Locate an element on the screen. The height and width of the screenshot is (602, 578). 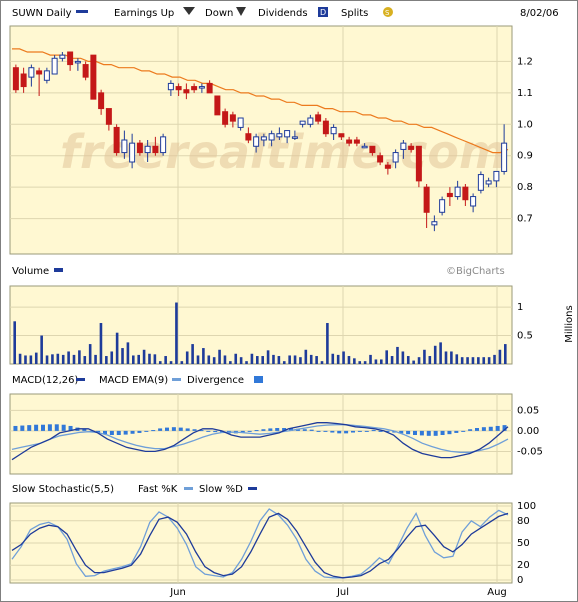
stochastic-axis: 100 80 50 20 0 is located at coordinates (526, 543).